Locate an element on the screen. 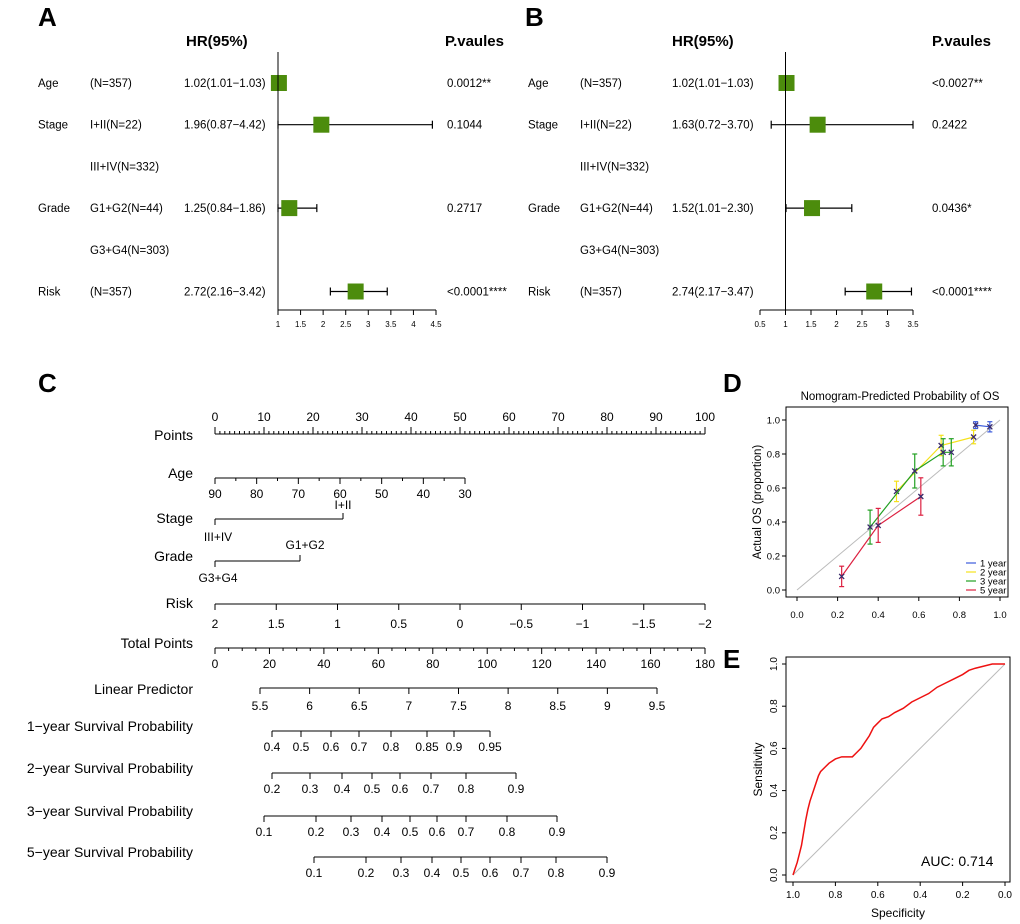 The width and height of the screenshot is (1020, 924). x-tick-label-e: 0.4 is located at coordinates (920, 895).